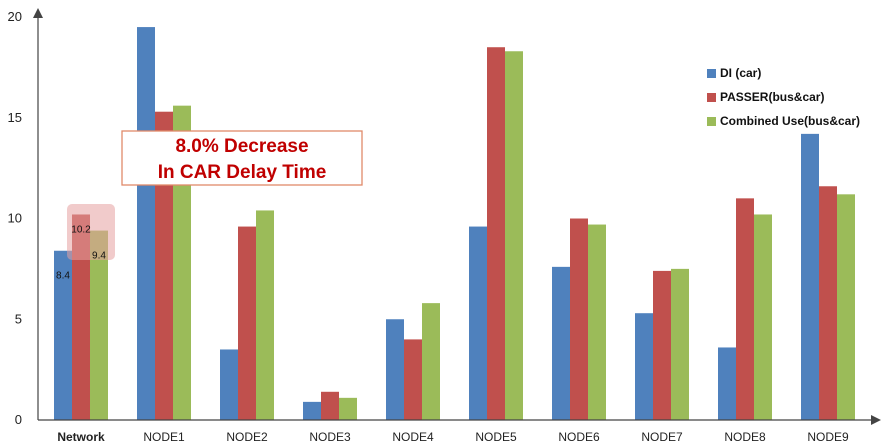 The image size is (882, 445). What do you see at coordinates (18, 419) in the screenshot?
I see `y-tick-label: 0` at bounding box center [18, 419].